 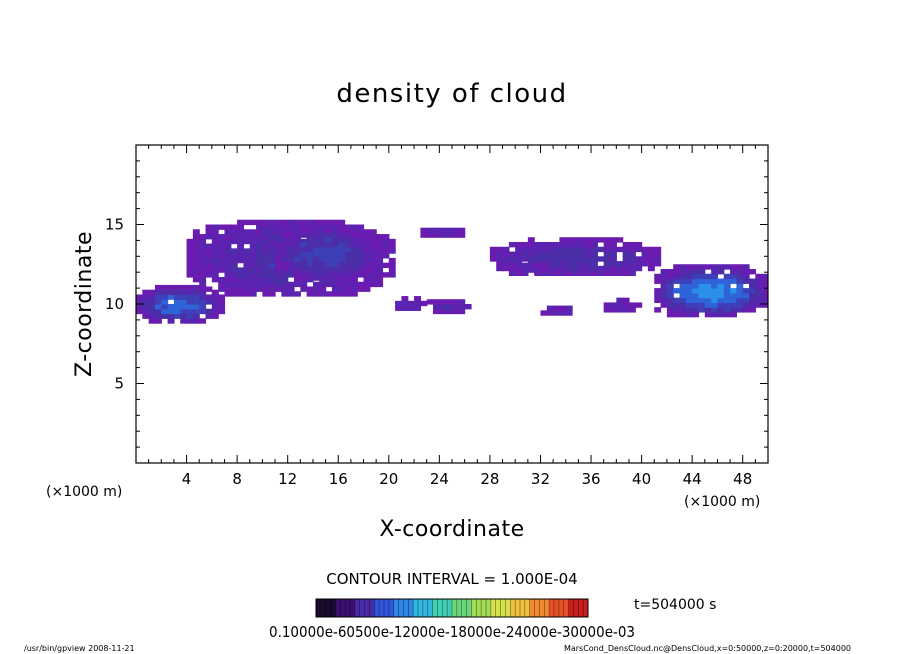 I want to click on colorbar, so click(x=452, y=608).